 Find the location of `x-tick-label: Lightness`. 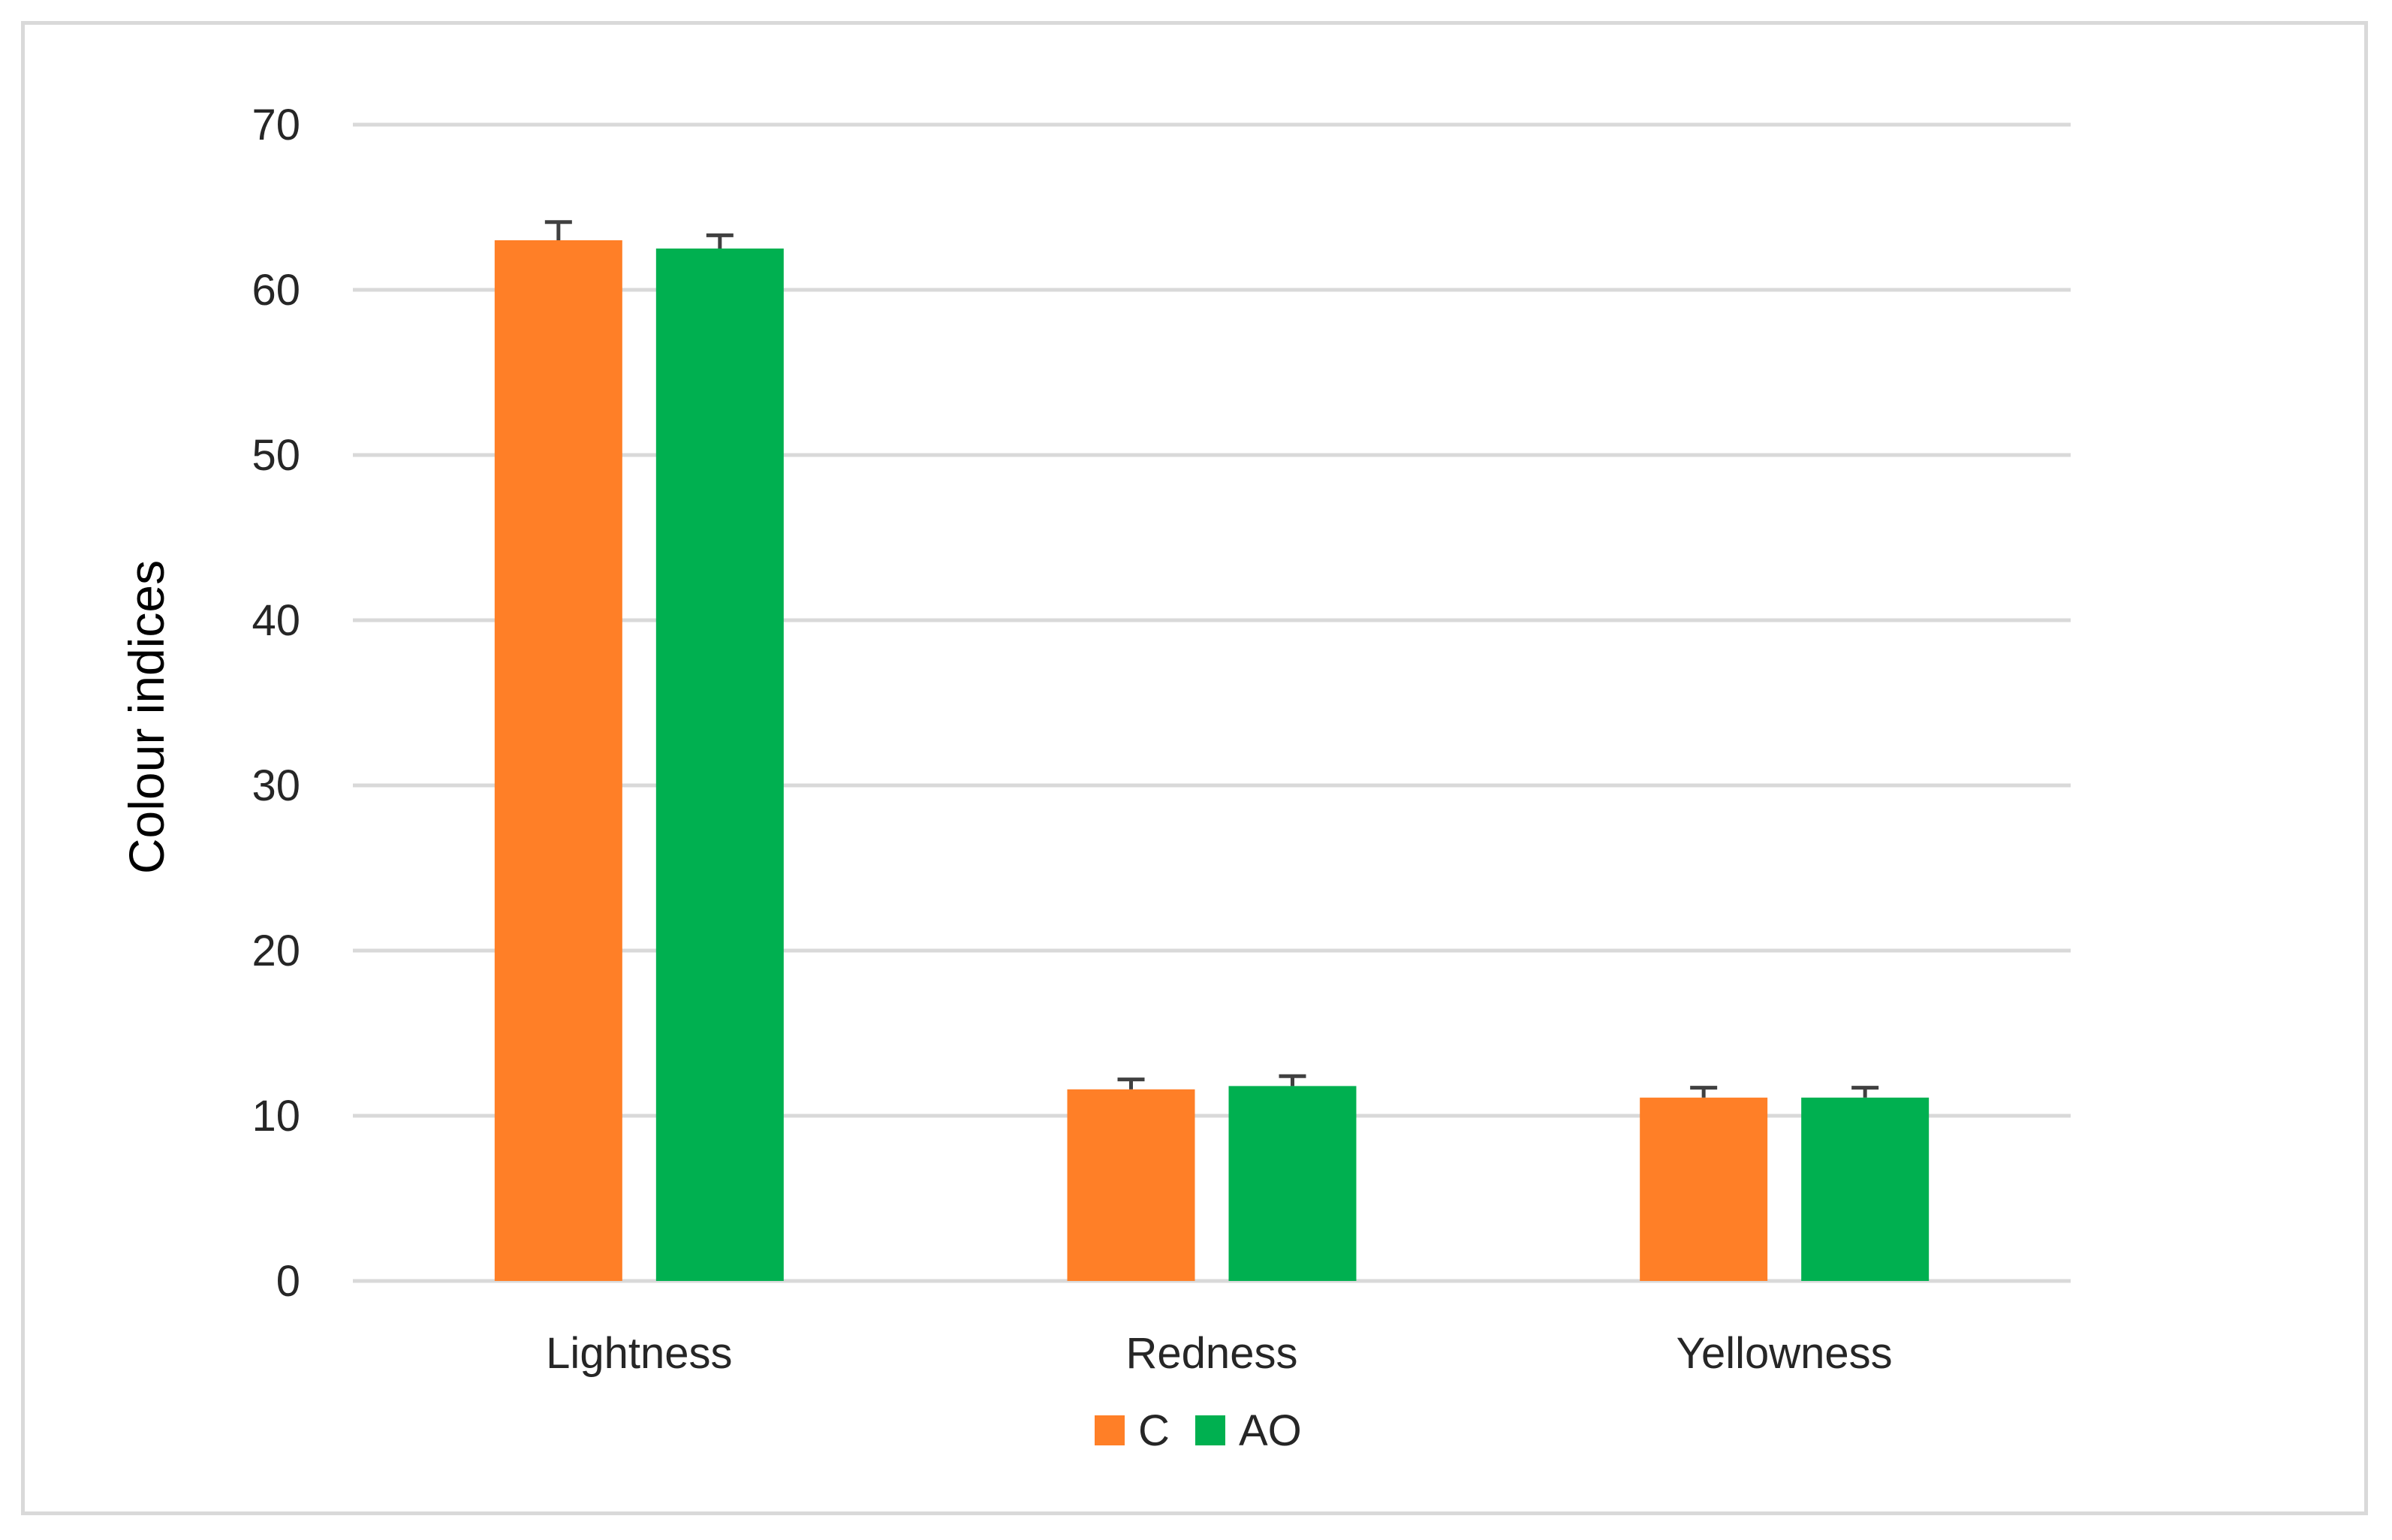

x-tick-label: Lightness is located at coordinates (639, 1353).